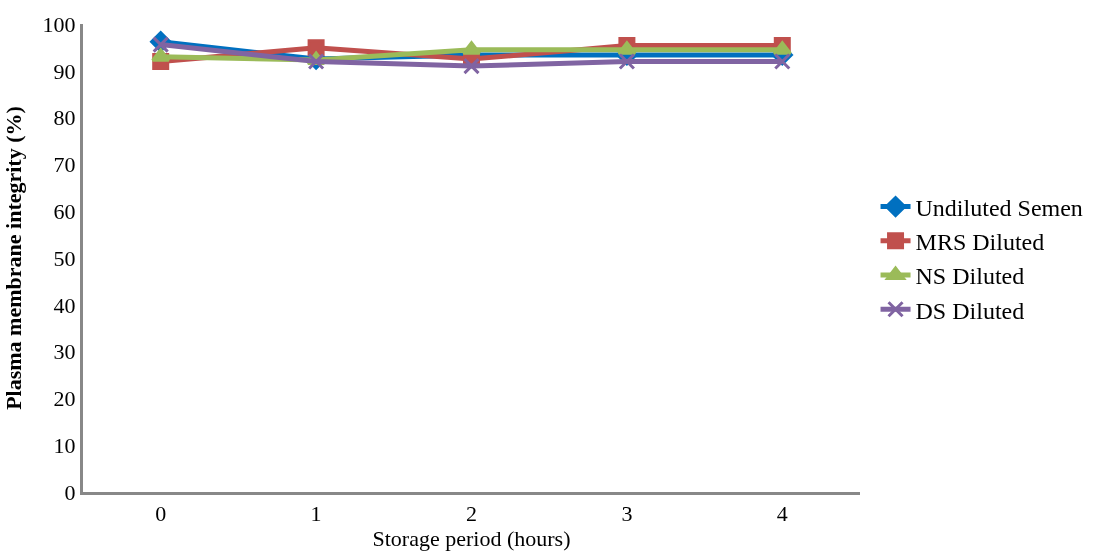 This screenshot has height=556, width=1110. I want to click on x-tick-label: 1, so click(316, 514).